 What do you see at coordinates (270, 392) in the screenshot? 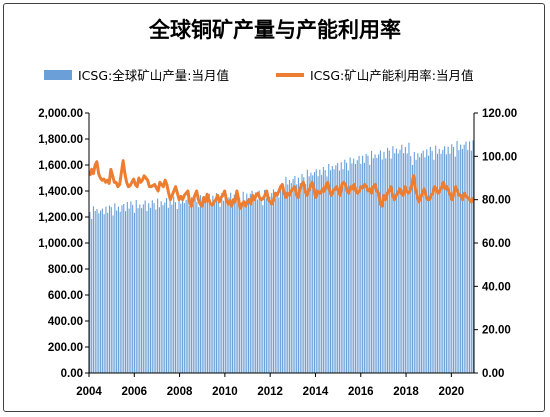
I see `x-tick-label: 2012` at bounding box center [270, 392].